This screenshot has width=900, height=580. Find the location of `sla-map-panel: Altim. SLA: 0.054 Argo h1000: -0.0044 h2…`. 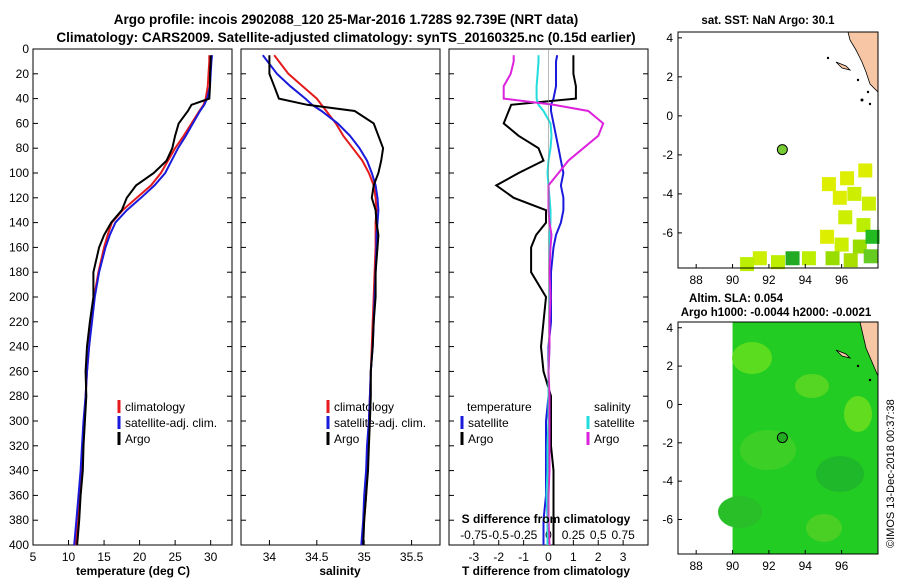

sla-map-panel: Altim. SLA: 0.054 Argo h1000: -0.0044 h2… is located at coordinates (770, 433).